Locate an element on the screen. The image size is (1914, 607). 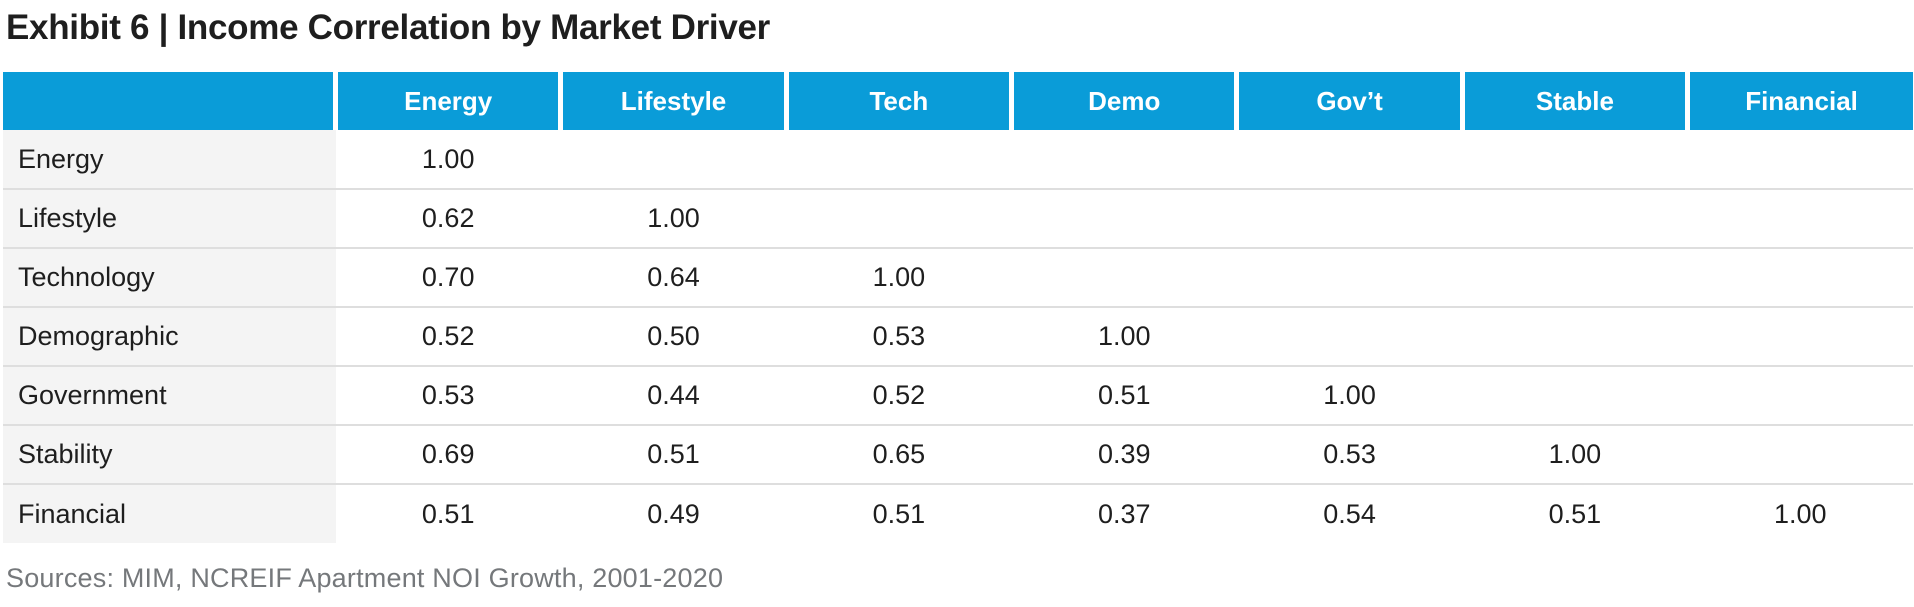
column-header-blank is located at coordinates (169, 101).